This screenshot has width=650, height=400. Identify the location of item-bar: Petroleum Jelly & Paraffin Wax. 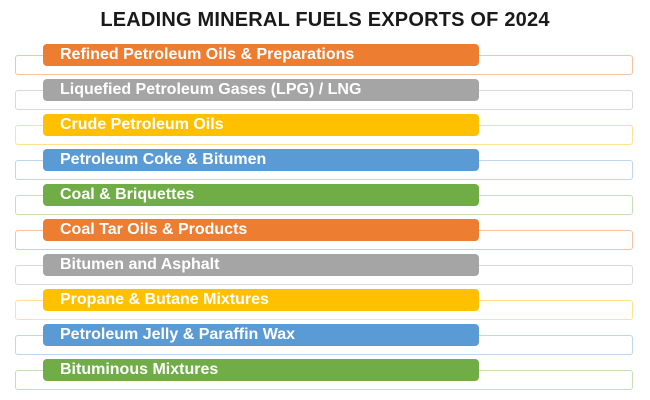
(261, 335).